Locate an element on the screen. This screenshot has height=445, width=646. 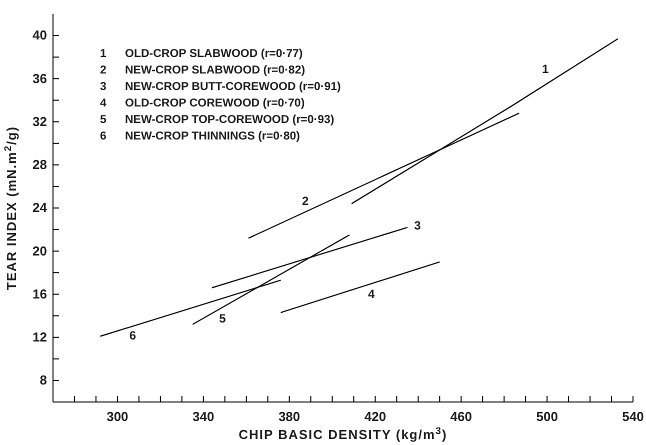
x-tick-label: 540 is located at coordinates (633, 416).